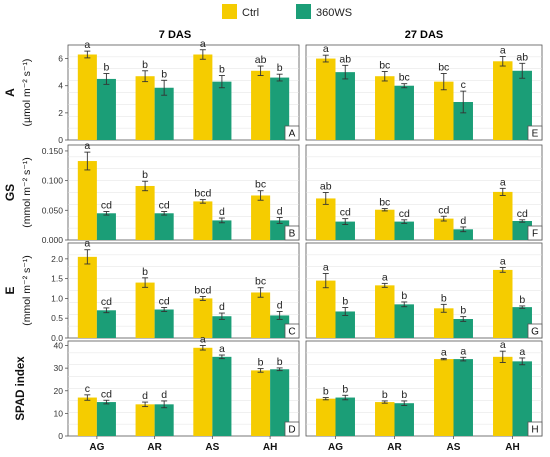 The height and width of the screenshot is (457, 550). What do you see at coordinates (424, 290) in the screenshot?
I see `panel-G: a b a b b b a b G` at bounding box center [424, 290].